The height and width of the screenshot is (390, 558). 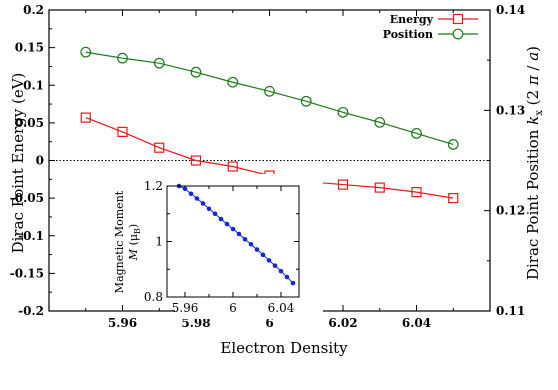 I want to click on position-legend-marker, so click(x=458, y=34).